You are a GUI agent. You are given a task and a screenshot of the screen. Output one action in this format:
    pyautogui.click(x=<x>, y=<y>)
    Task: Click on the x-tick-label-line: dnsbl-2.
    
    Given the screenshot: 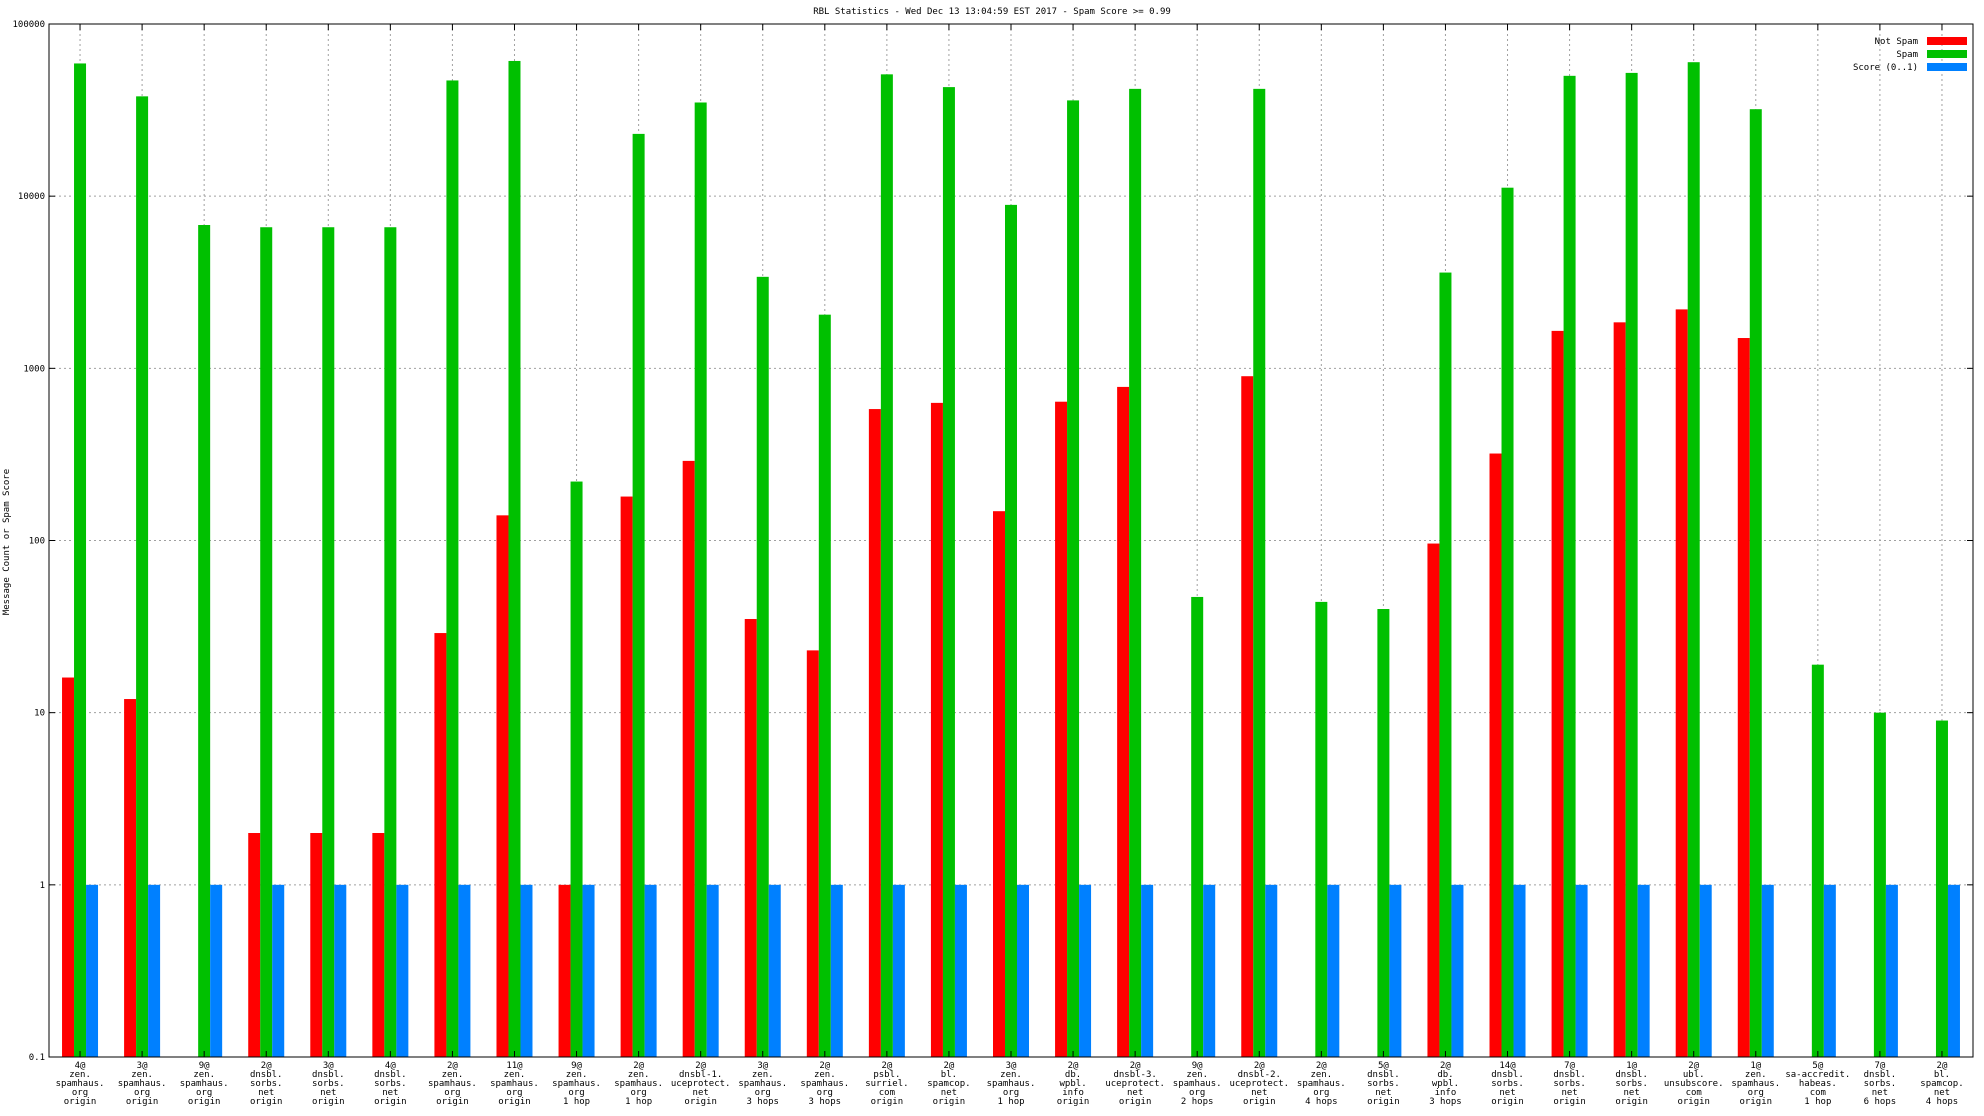 What is the action you would take?
    pyautogui.click(x=1259, y=1075)
    